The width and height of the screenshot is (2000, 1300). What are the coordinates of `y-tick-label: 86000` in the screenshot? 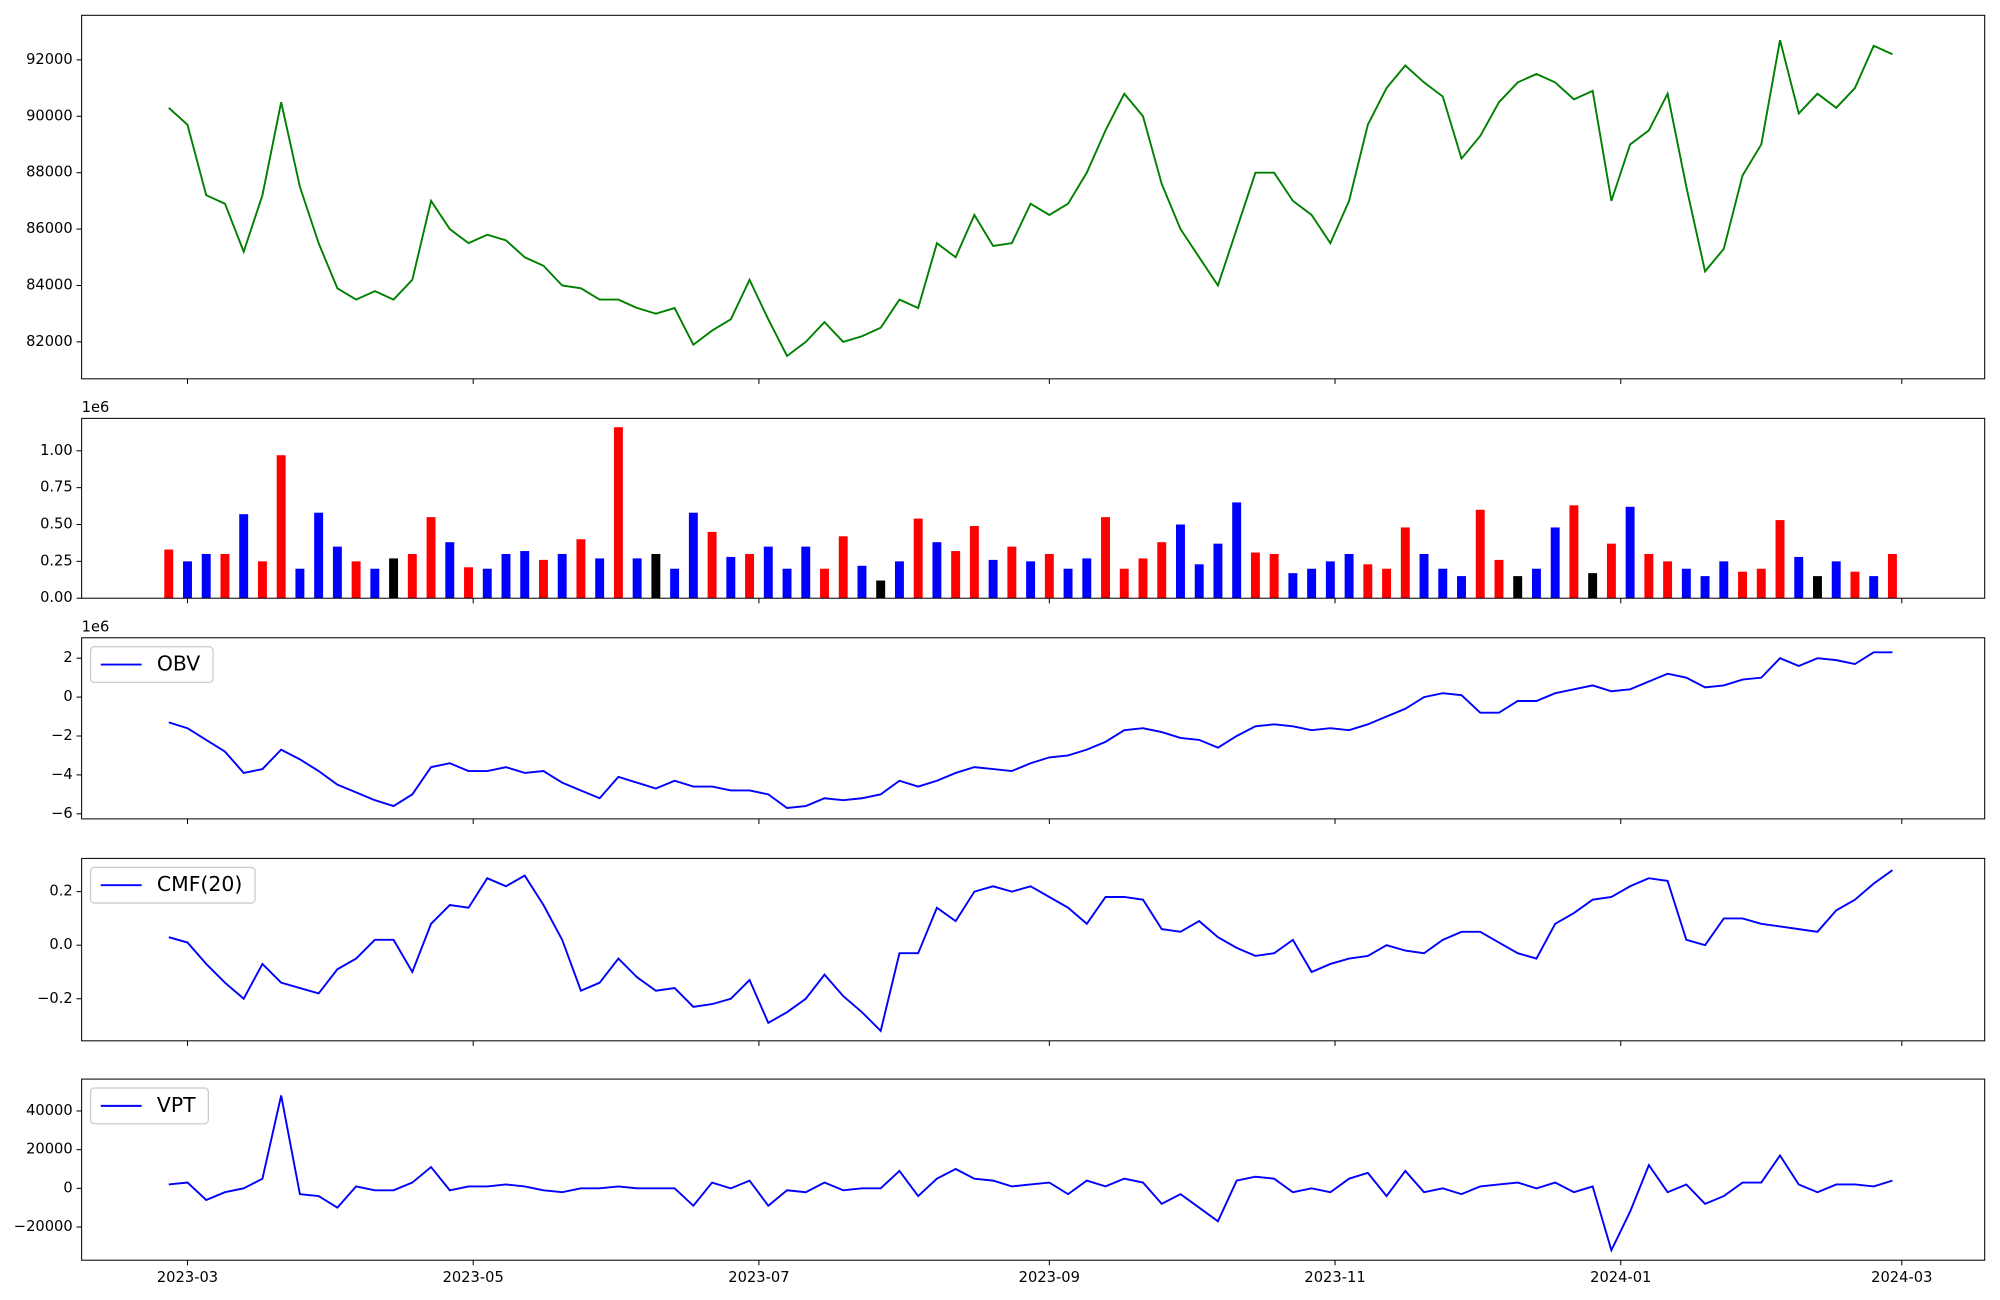 It's located at (49, 228).